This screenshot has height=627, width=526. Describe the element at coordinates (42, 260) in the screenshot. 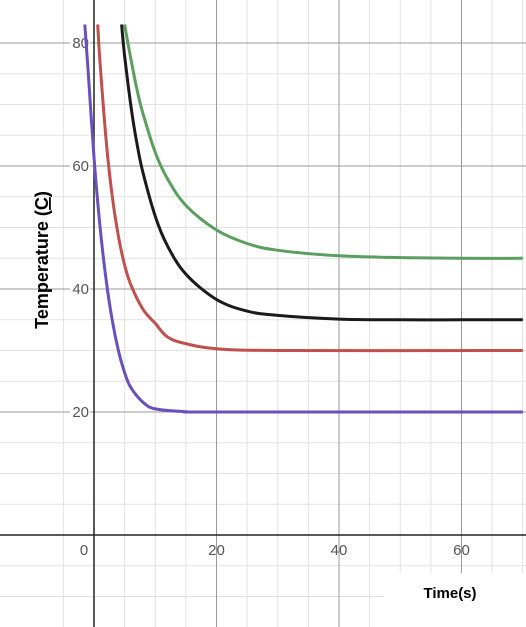

I see `y-axis-label: Temperature (C)` at that location.